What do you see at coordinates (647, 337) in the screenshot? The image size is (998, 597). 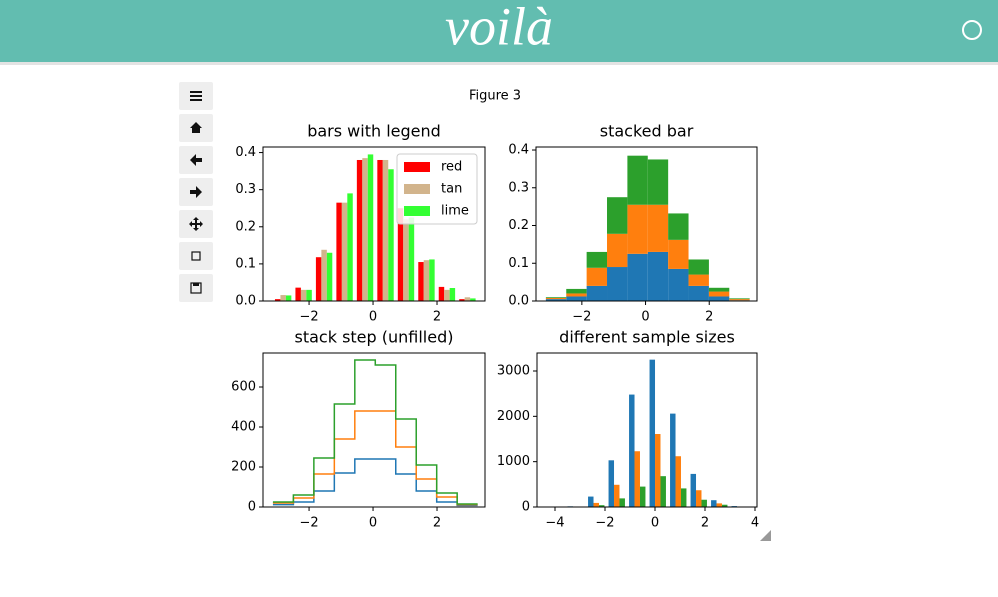 I see `subplot-title: different sample sizes` at bounding box center [647, 337].